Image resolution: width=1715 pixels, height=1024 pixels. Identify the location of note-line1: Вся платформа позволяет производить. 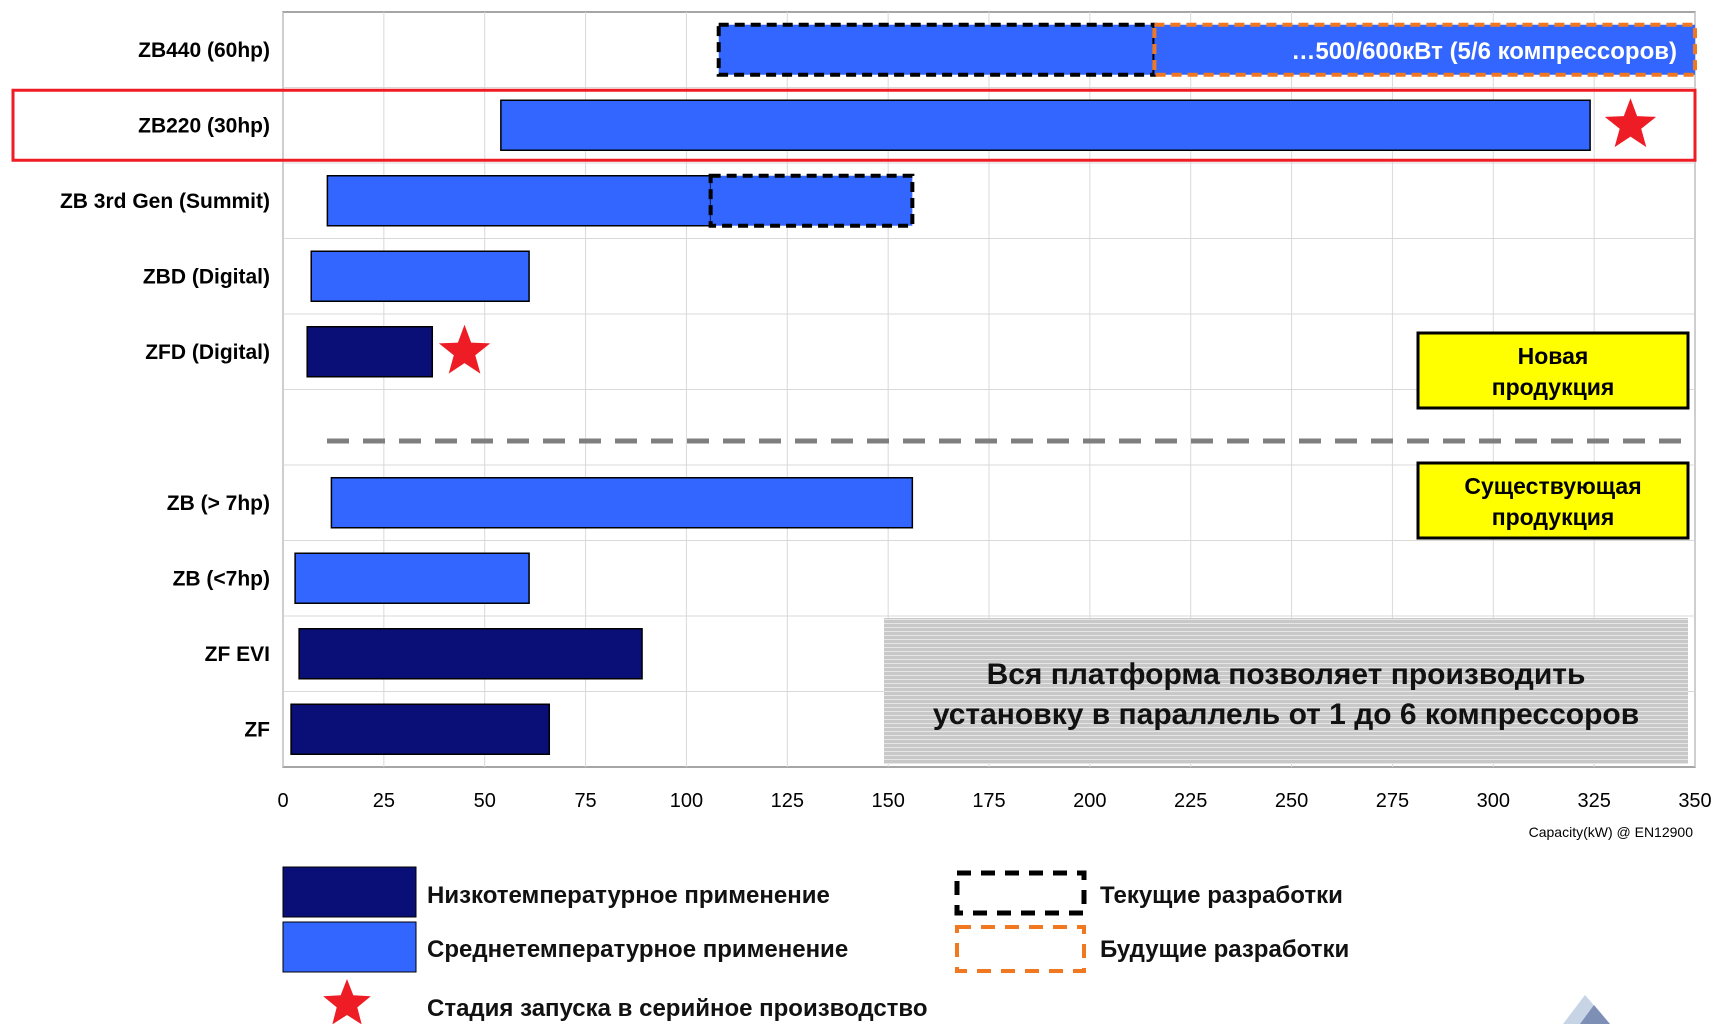
(1286, 674).